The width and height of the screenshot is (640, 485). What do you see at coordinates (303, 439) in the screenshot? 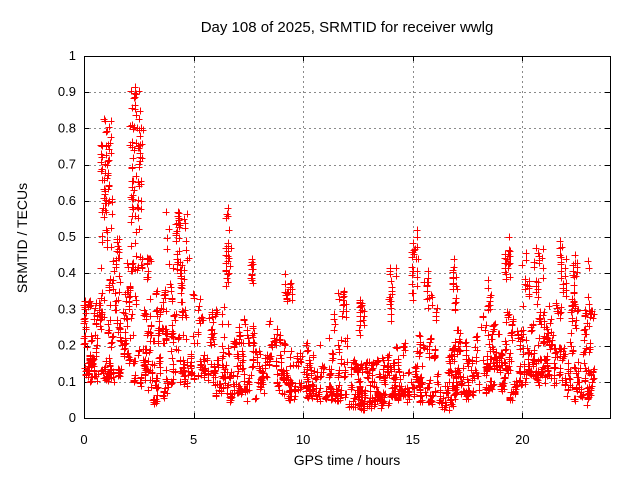
I see `x-tick-label: 10` at bounding box center [303, 439].